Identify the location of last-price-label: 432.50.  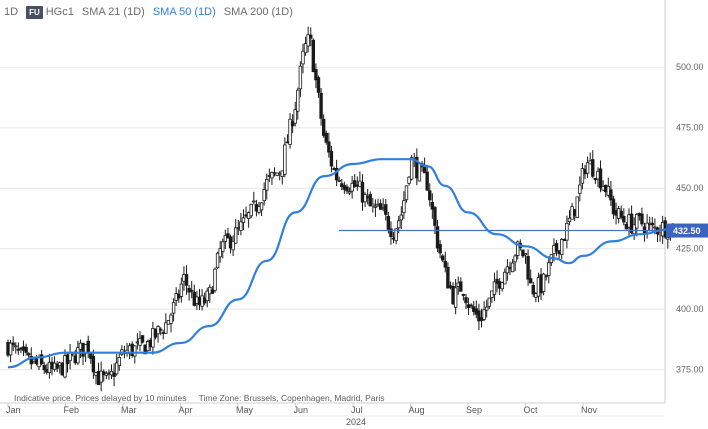
(687, 231).